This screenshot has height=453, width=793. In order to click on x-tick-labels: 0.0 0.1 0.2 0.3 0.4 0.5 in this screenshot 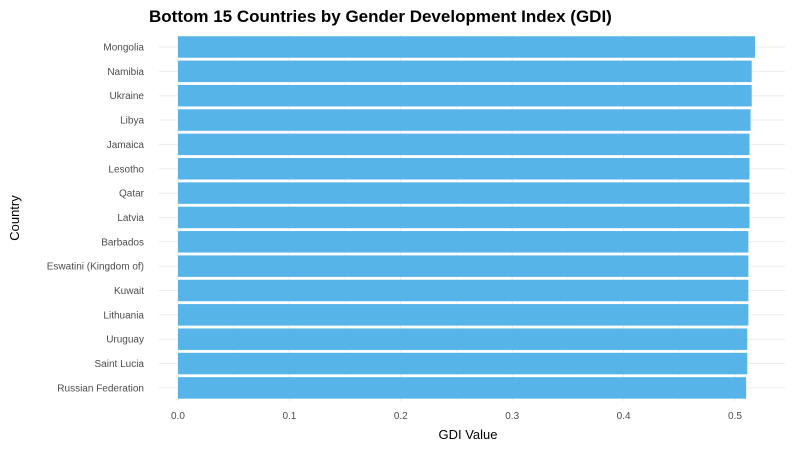, I will do `click(456, 416)`.